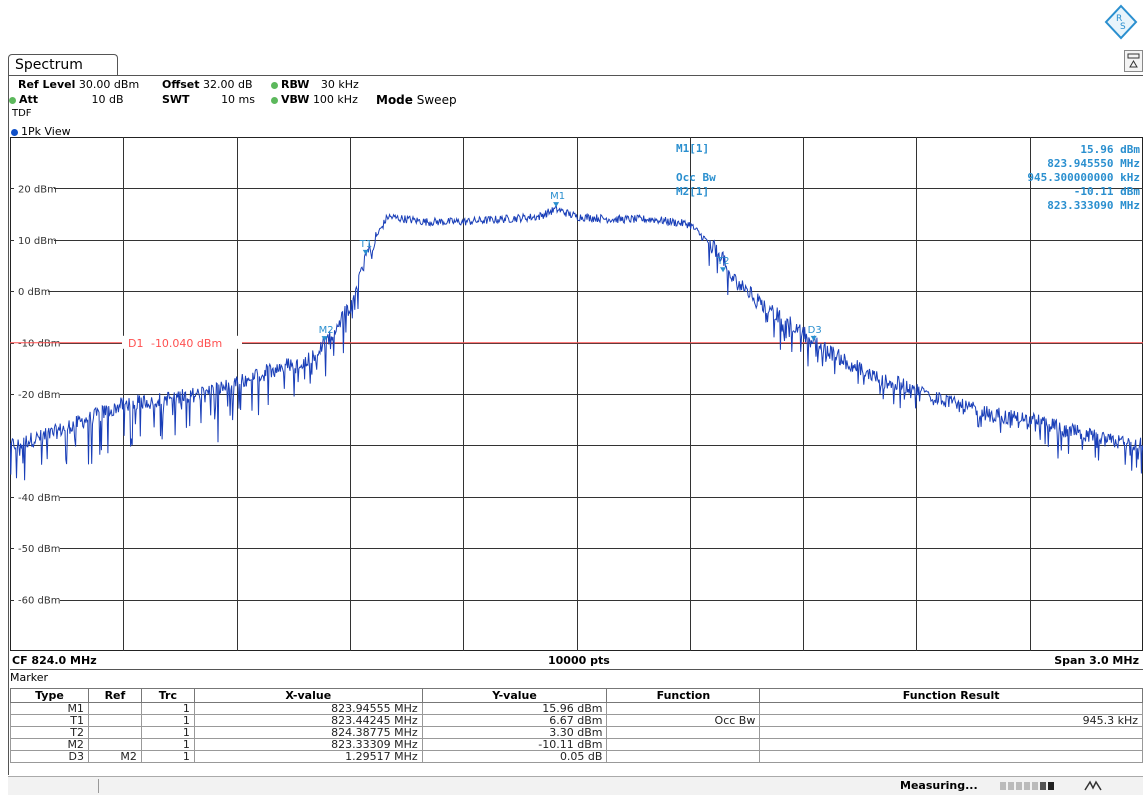  Describe the element at coordinates (683, 720) in the screenshot. I see `table-cell: Occ Bw` at that location.